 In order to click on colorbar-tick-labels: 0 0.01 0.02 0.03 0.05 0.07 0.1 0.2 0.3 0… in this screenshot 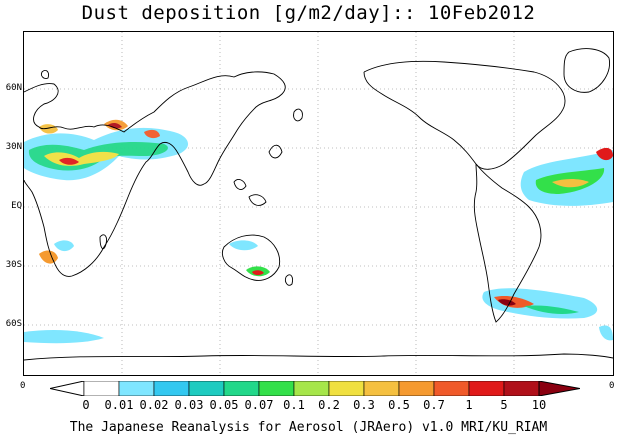, I will do `click(308, 405)`.